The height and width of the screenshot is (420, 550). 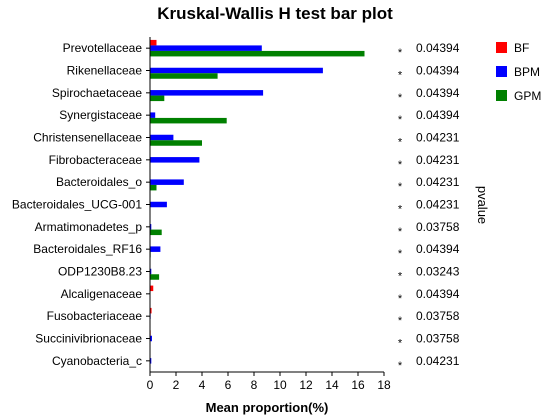 I want to click on x-tick-label-5: 10, so click(x=280, y=385).